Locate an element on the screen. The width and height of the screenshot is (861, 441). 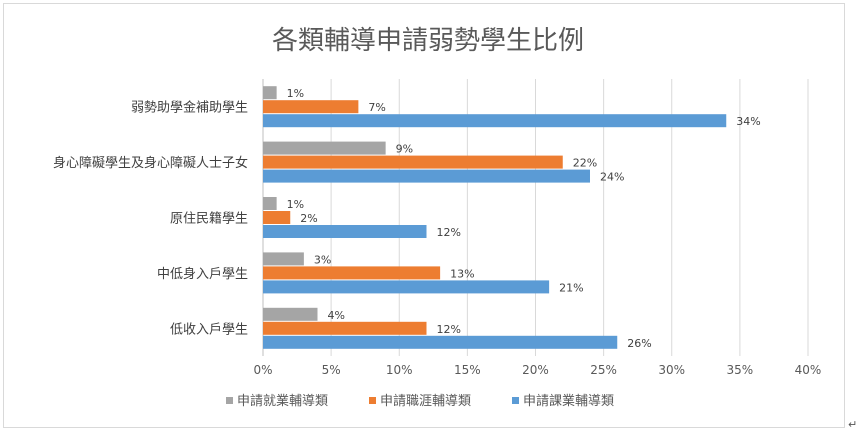
x-tick-label: 40% is located at coordinates (808, 370).